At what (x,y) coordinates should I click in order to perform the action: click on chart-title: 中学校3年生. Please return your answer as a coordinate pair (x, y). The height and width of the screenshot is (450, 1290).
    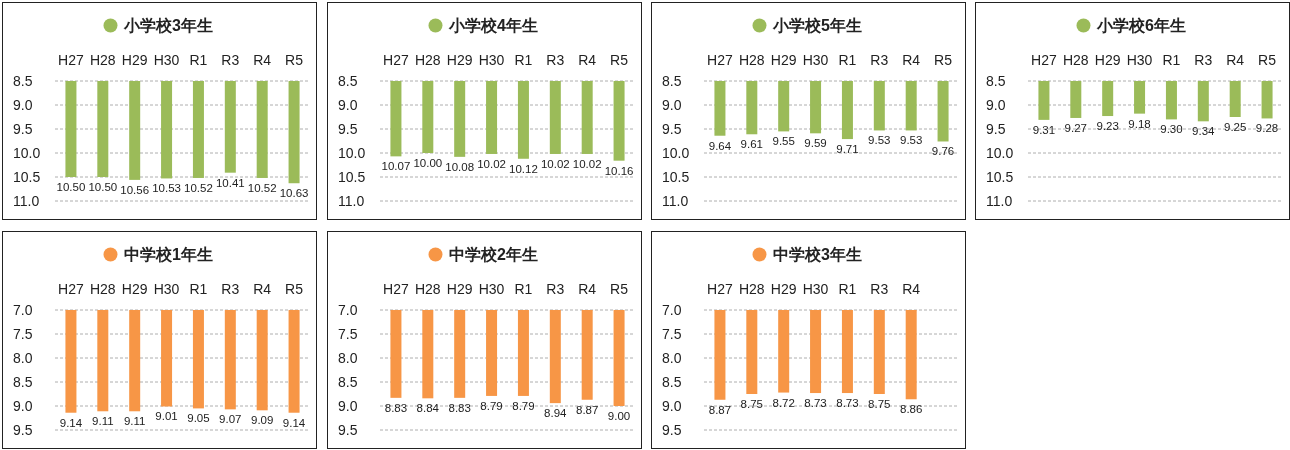
    Looking at the image, I should click on (817, 254).